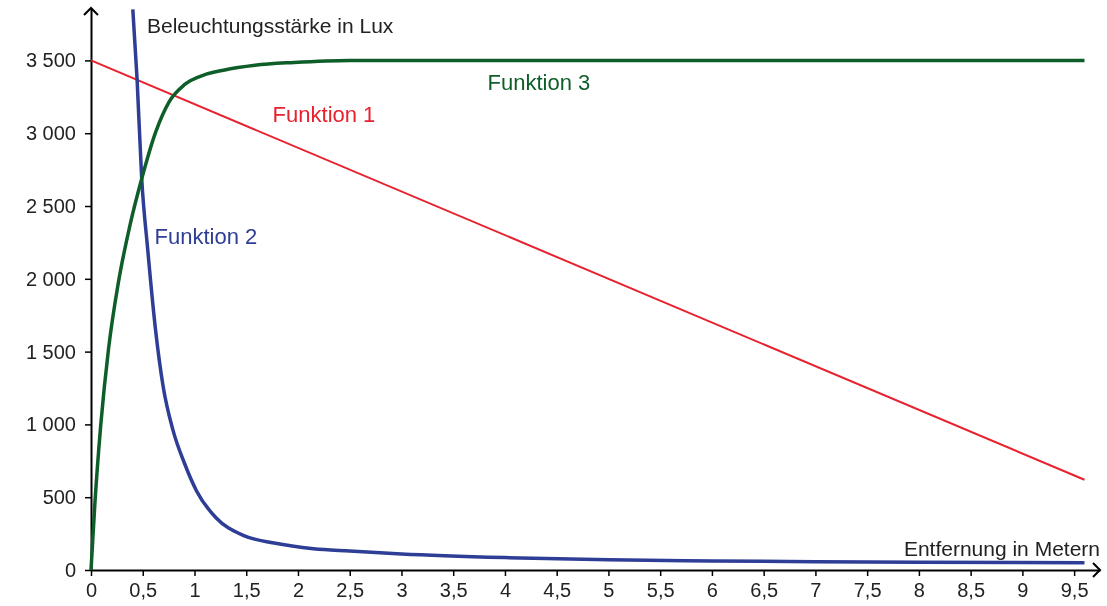 The image size is (1107, 606). I want to click on x-tick-label: 7, so click(816, 590).